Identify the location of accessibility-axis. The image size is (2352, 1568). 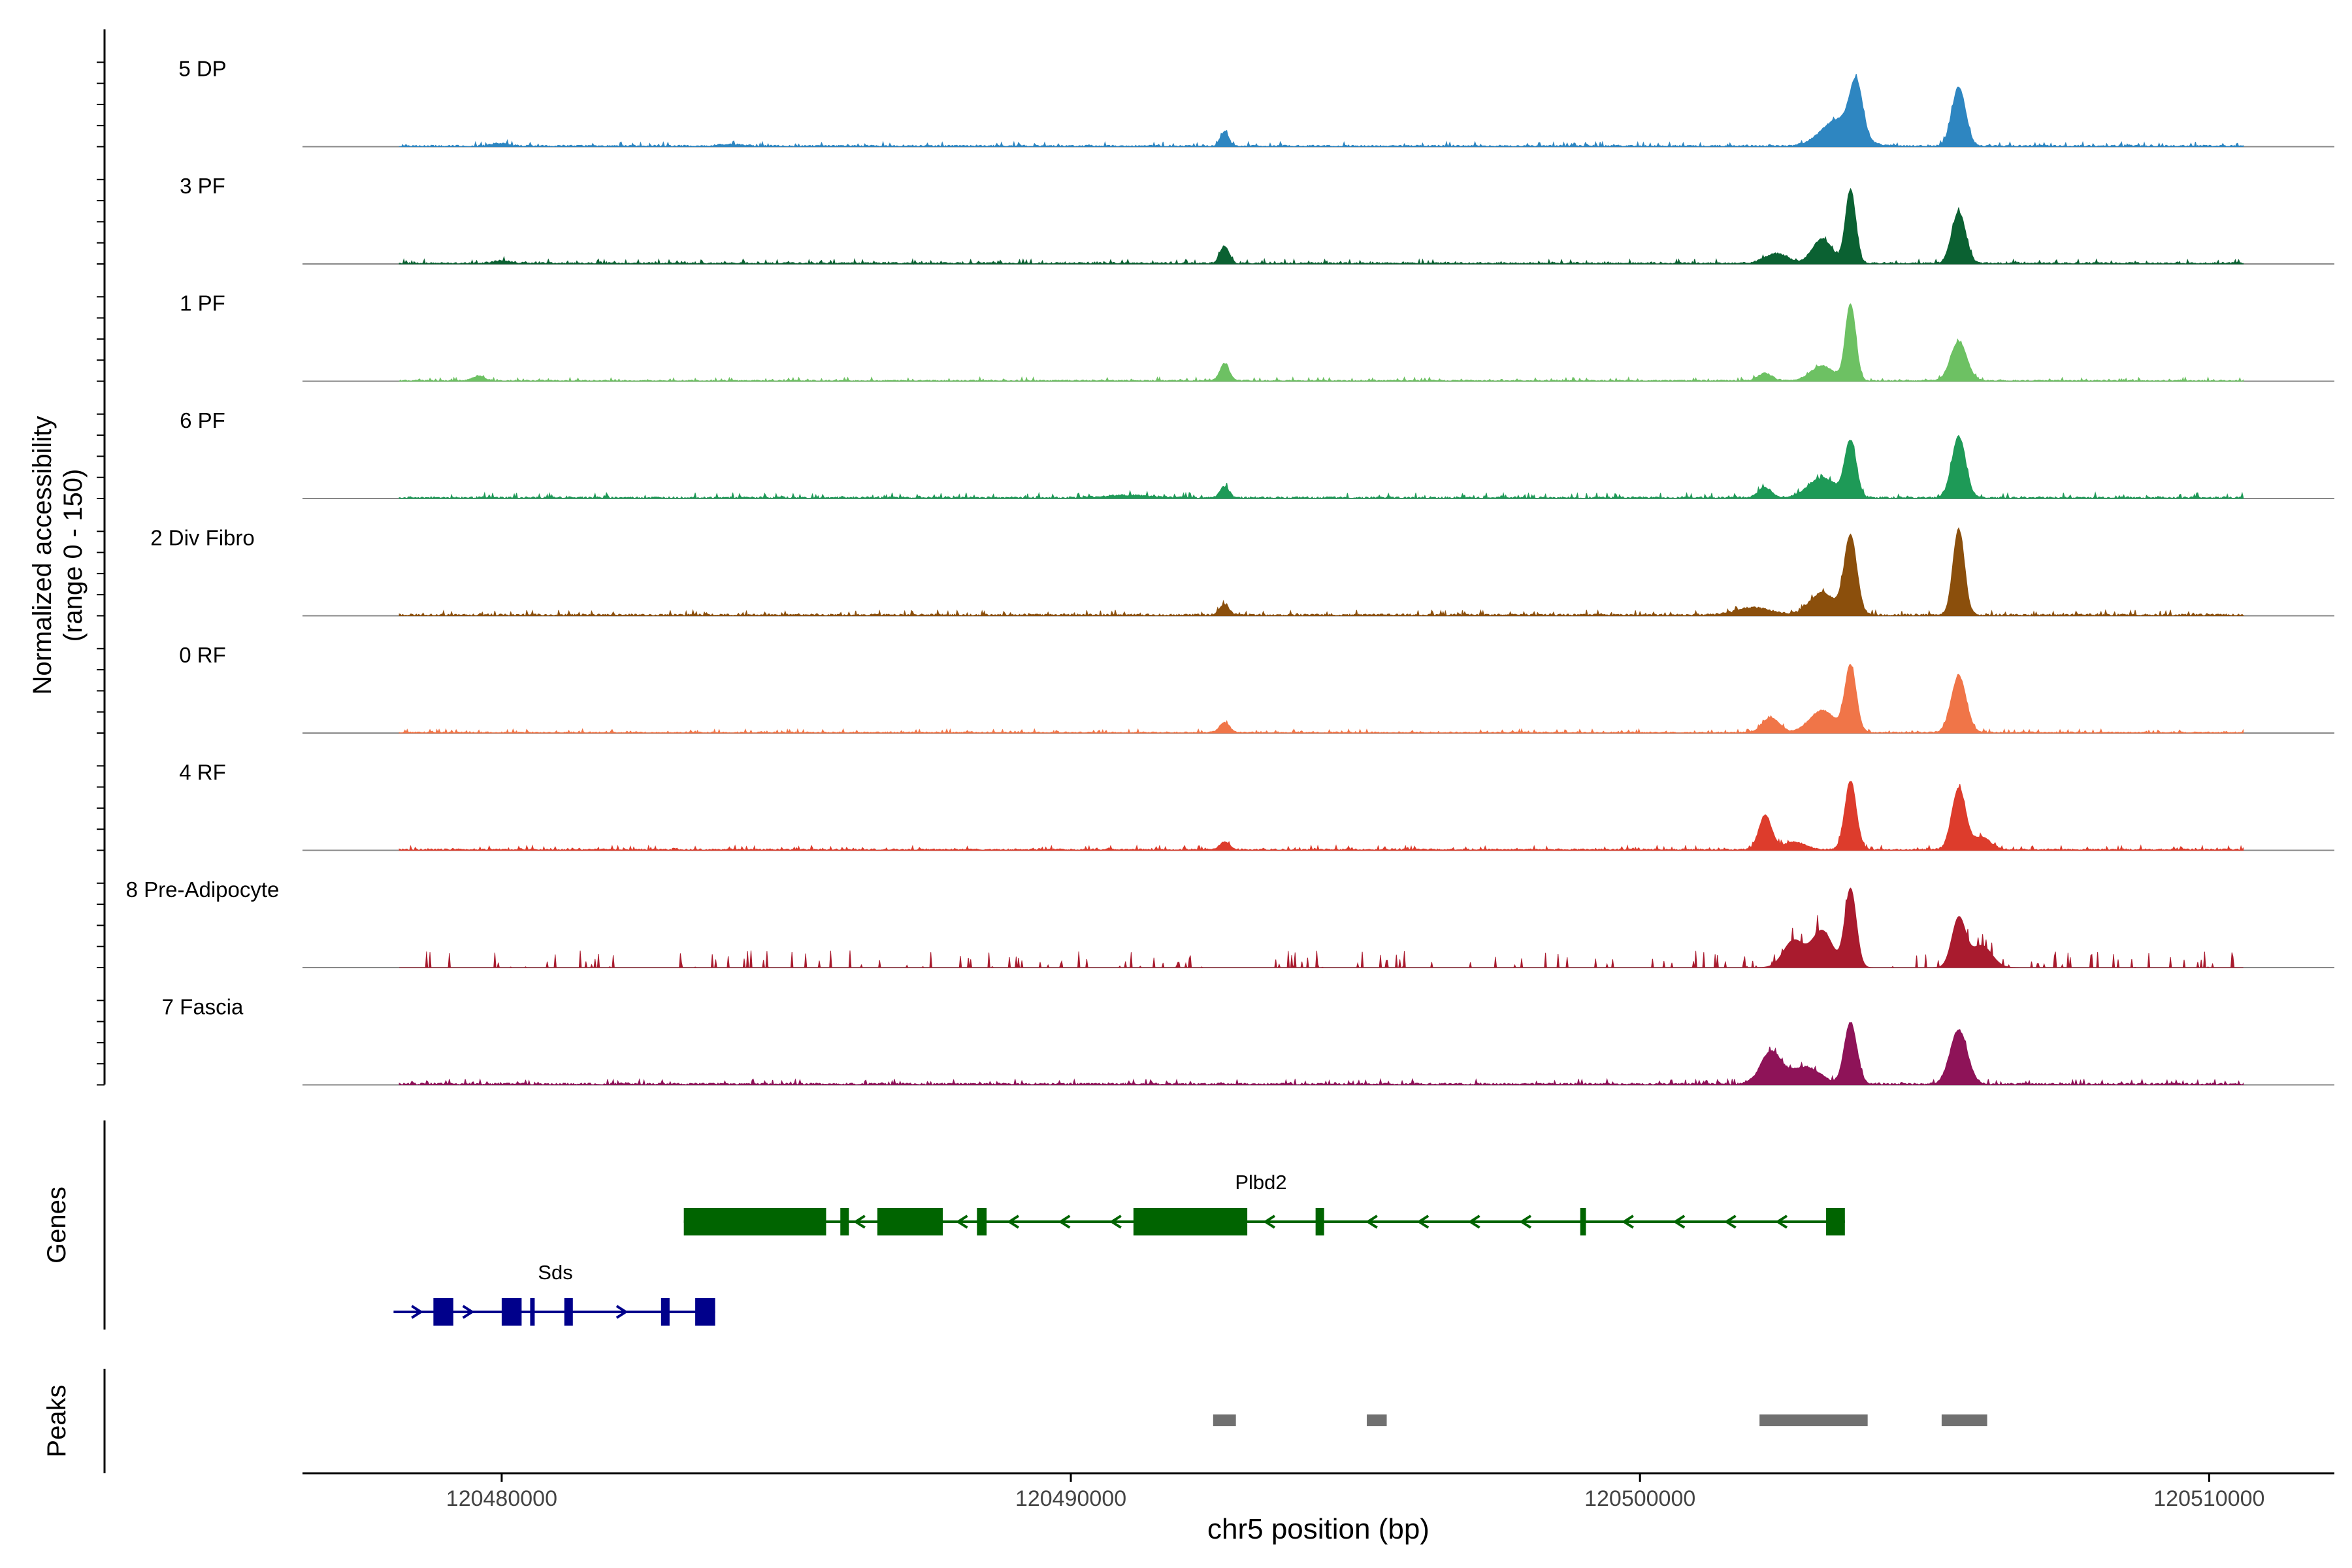
(101, 557).